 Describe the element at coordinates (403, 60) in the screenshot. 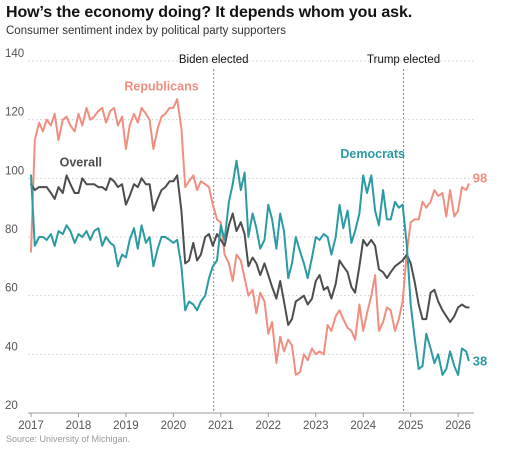

I see `event-label: Trump elected` at that location.